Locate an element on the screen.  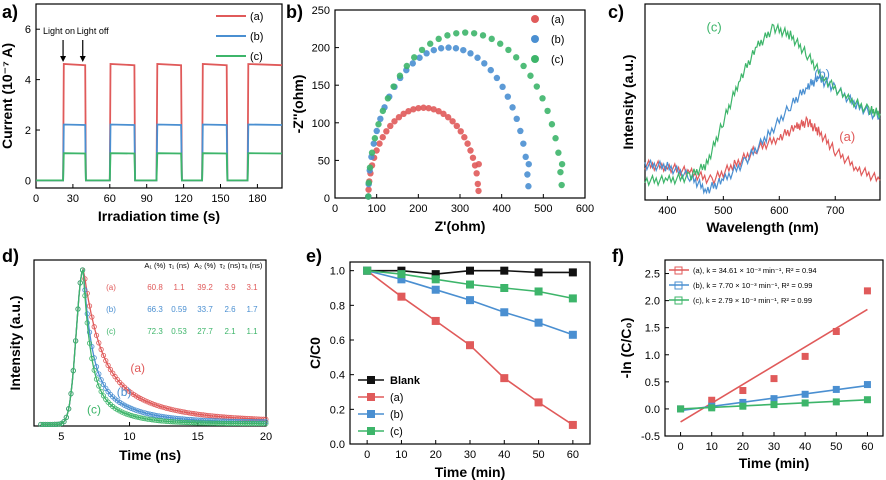
x-tick-label: 150 is located at coordinates (220, 199).